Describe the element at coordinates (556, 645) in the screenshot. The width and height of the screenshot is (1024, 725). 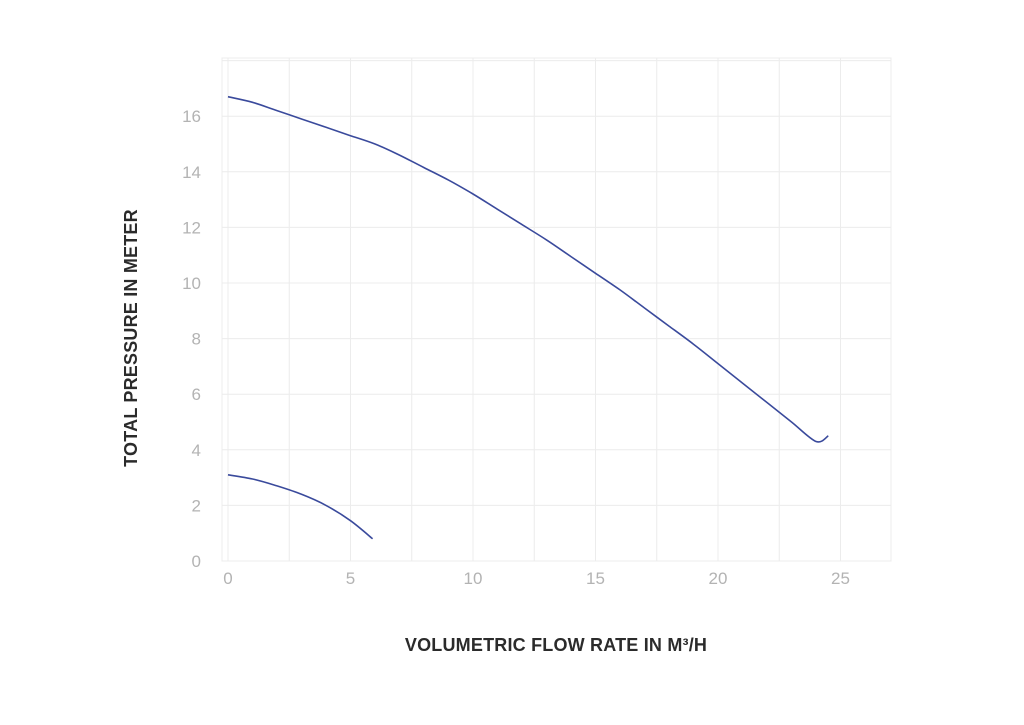
I see `x-axis-title: VOLUMETRIC FLOW RATE IN M³/H` at that location.